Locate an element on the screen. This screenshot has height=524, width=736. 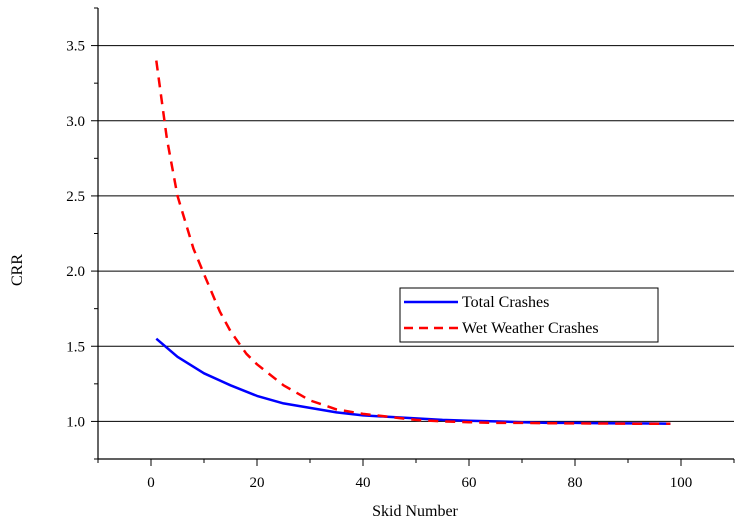
y-tick-label-3: 2.5 is located at coordinates (75, 197).